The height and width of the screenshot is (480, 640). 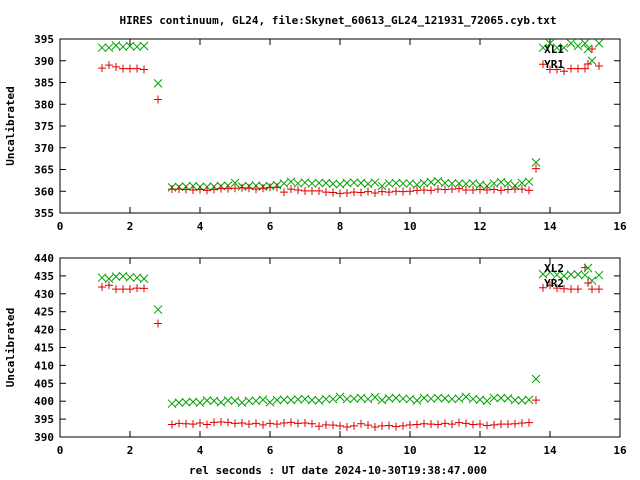 I want to click on top-x-tick-label: 0, so click(x=60, y=226).